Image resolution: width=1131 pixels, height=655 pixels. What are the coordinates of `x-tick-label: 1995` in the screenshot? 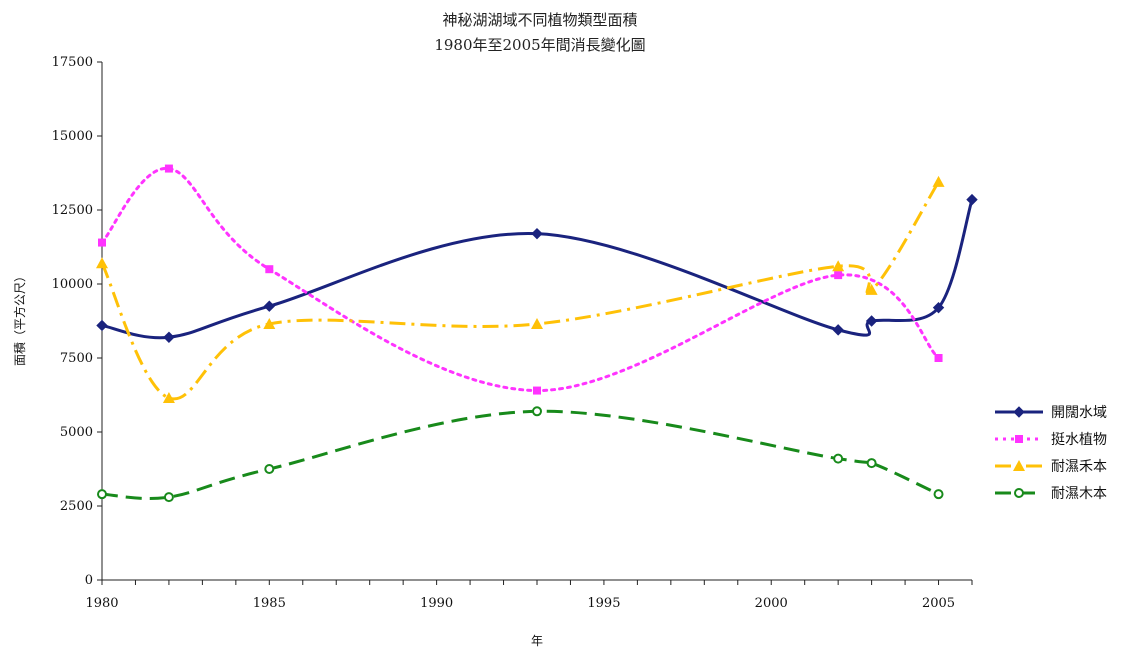 It's located at (603, 603).